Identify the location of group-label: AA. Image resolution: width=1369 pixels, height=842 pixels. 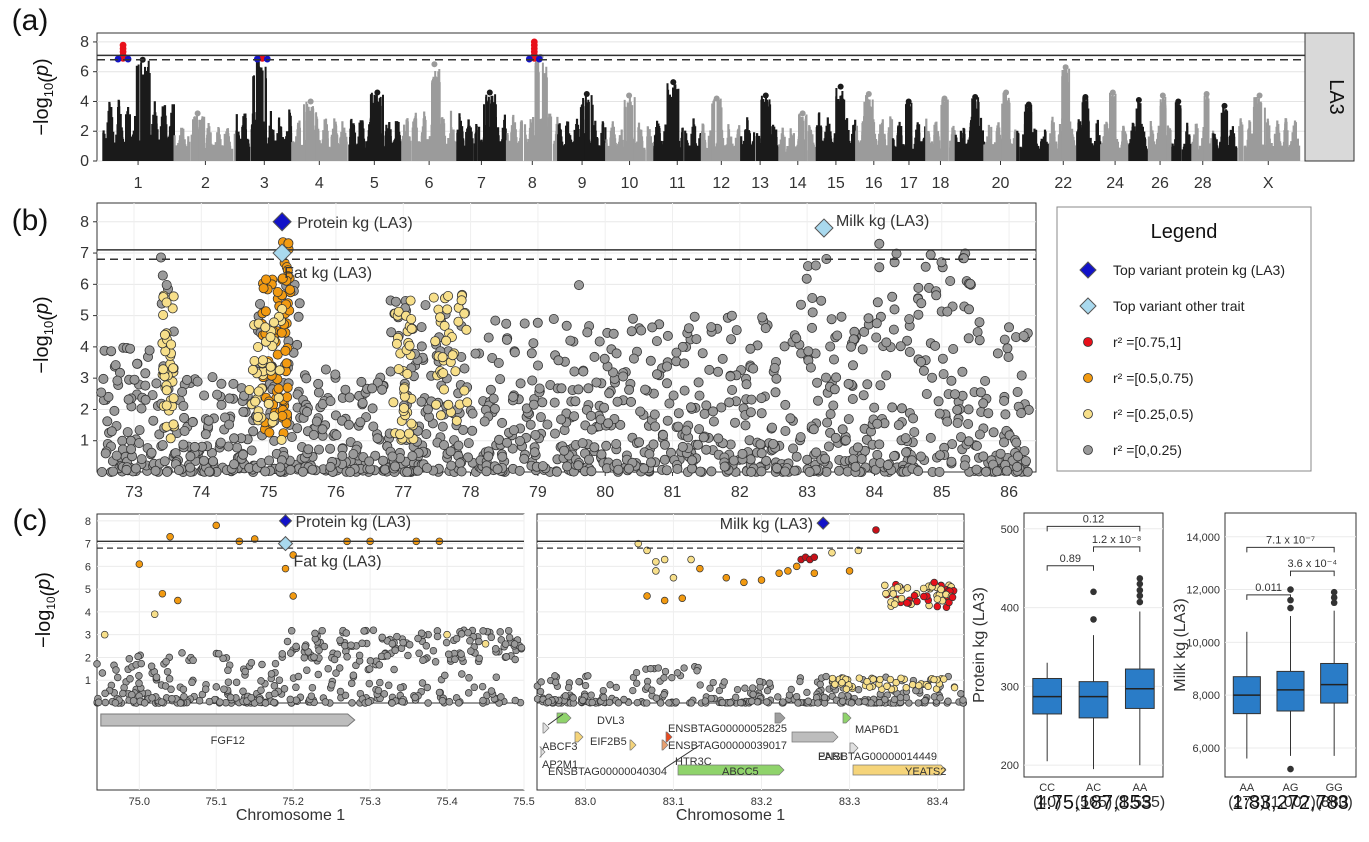
(1139, 788).